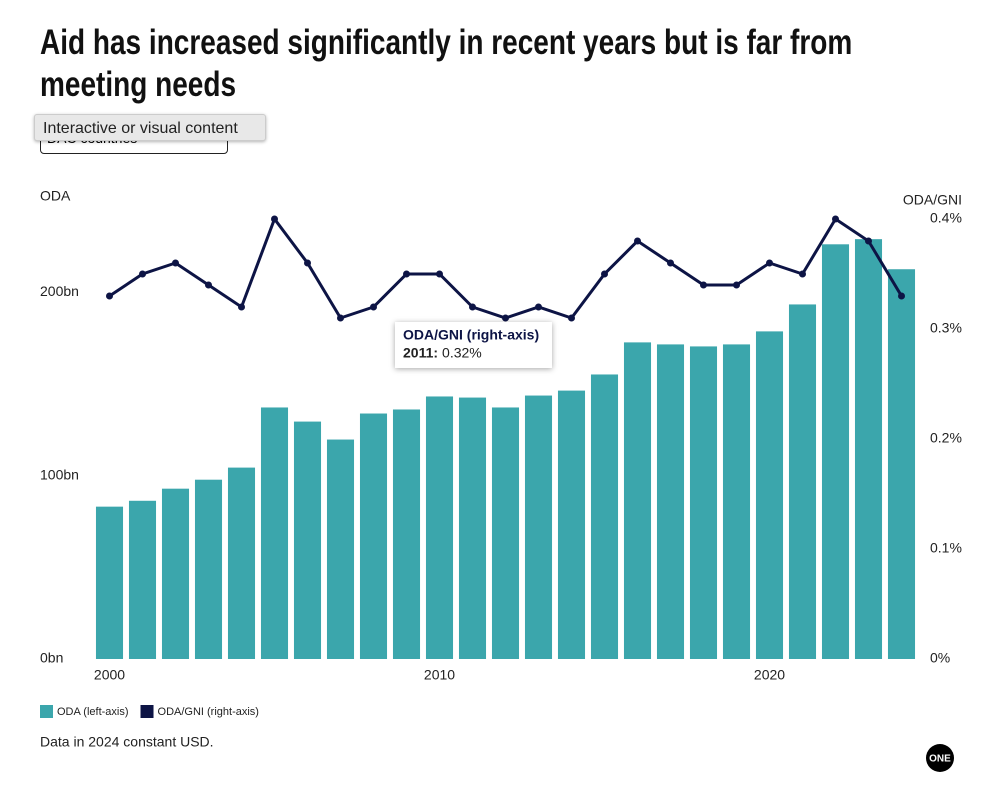 The height and width of the screenshot is (798, 1000). Describe the element at coordinates (946, 218) in the screenshot. I see `y2-tick-label: 0.4%` at that location.